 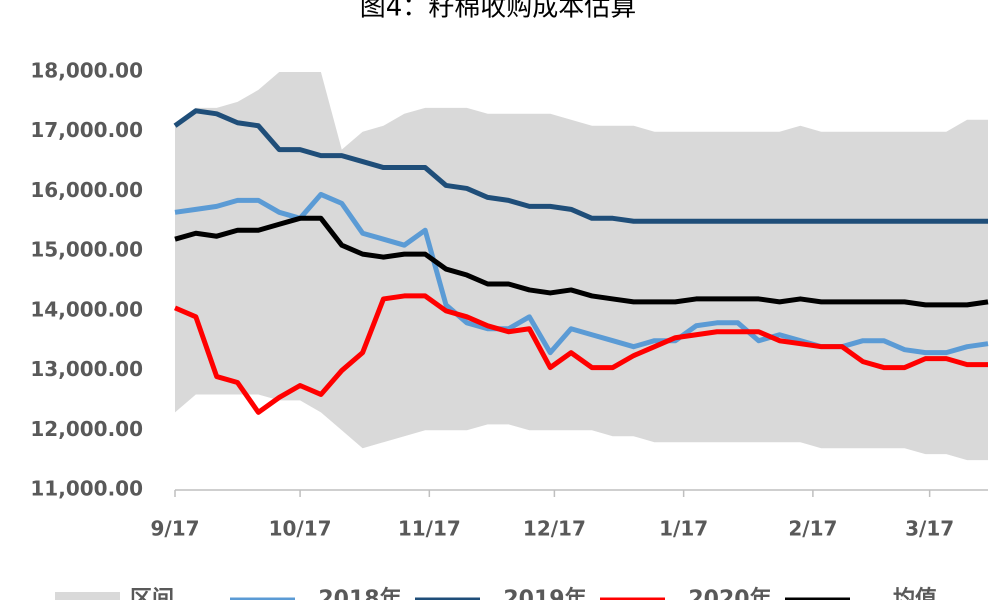 I want to click on chart-title: 图4：籽棉收购成本估算, so click(x=498, y=11).